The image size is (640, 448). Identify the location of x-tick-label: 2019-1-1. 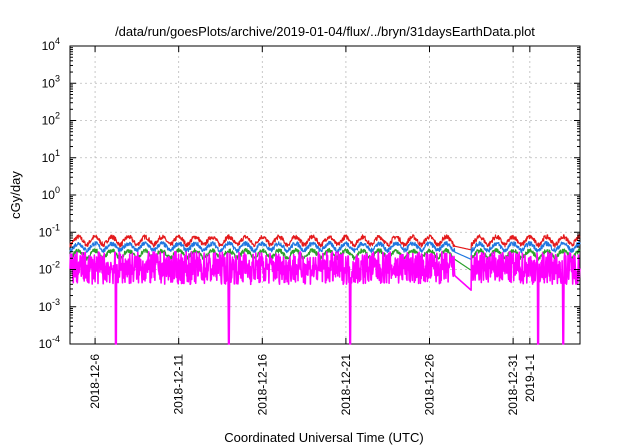
(530, 378).